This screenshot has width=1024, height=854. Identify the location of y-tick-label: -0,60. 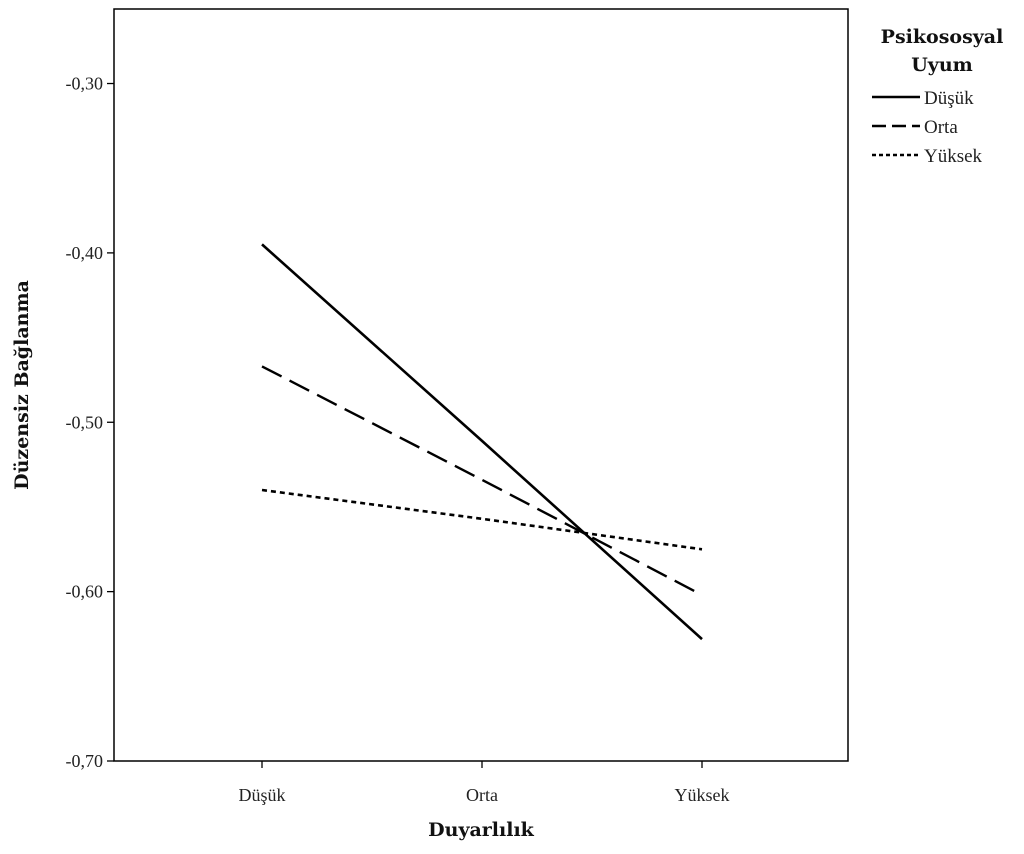
(85, 592).